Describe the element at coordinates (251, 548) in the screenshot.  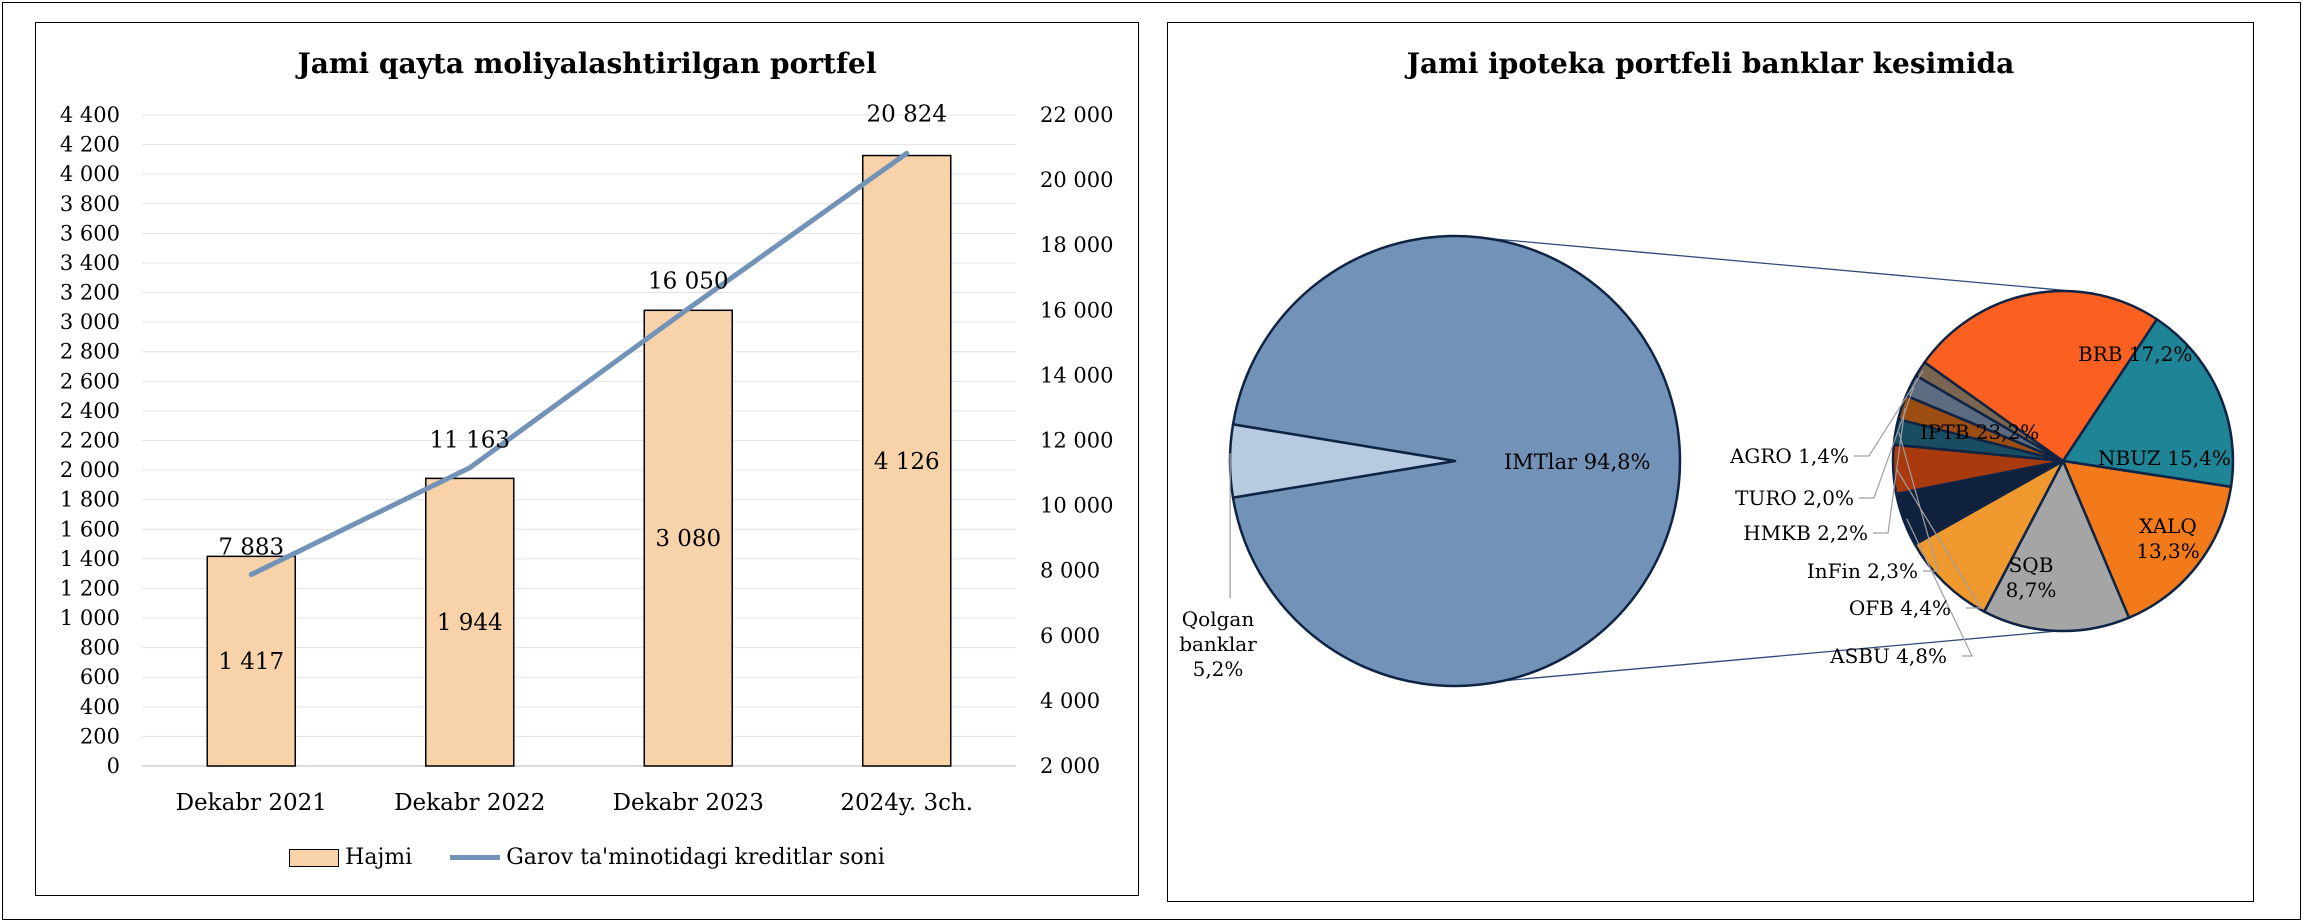
I see `line-data-label: 7 883` at that location.